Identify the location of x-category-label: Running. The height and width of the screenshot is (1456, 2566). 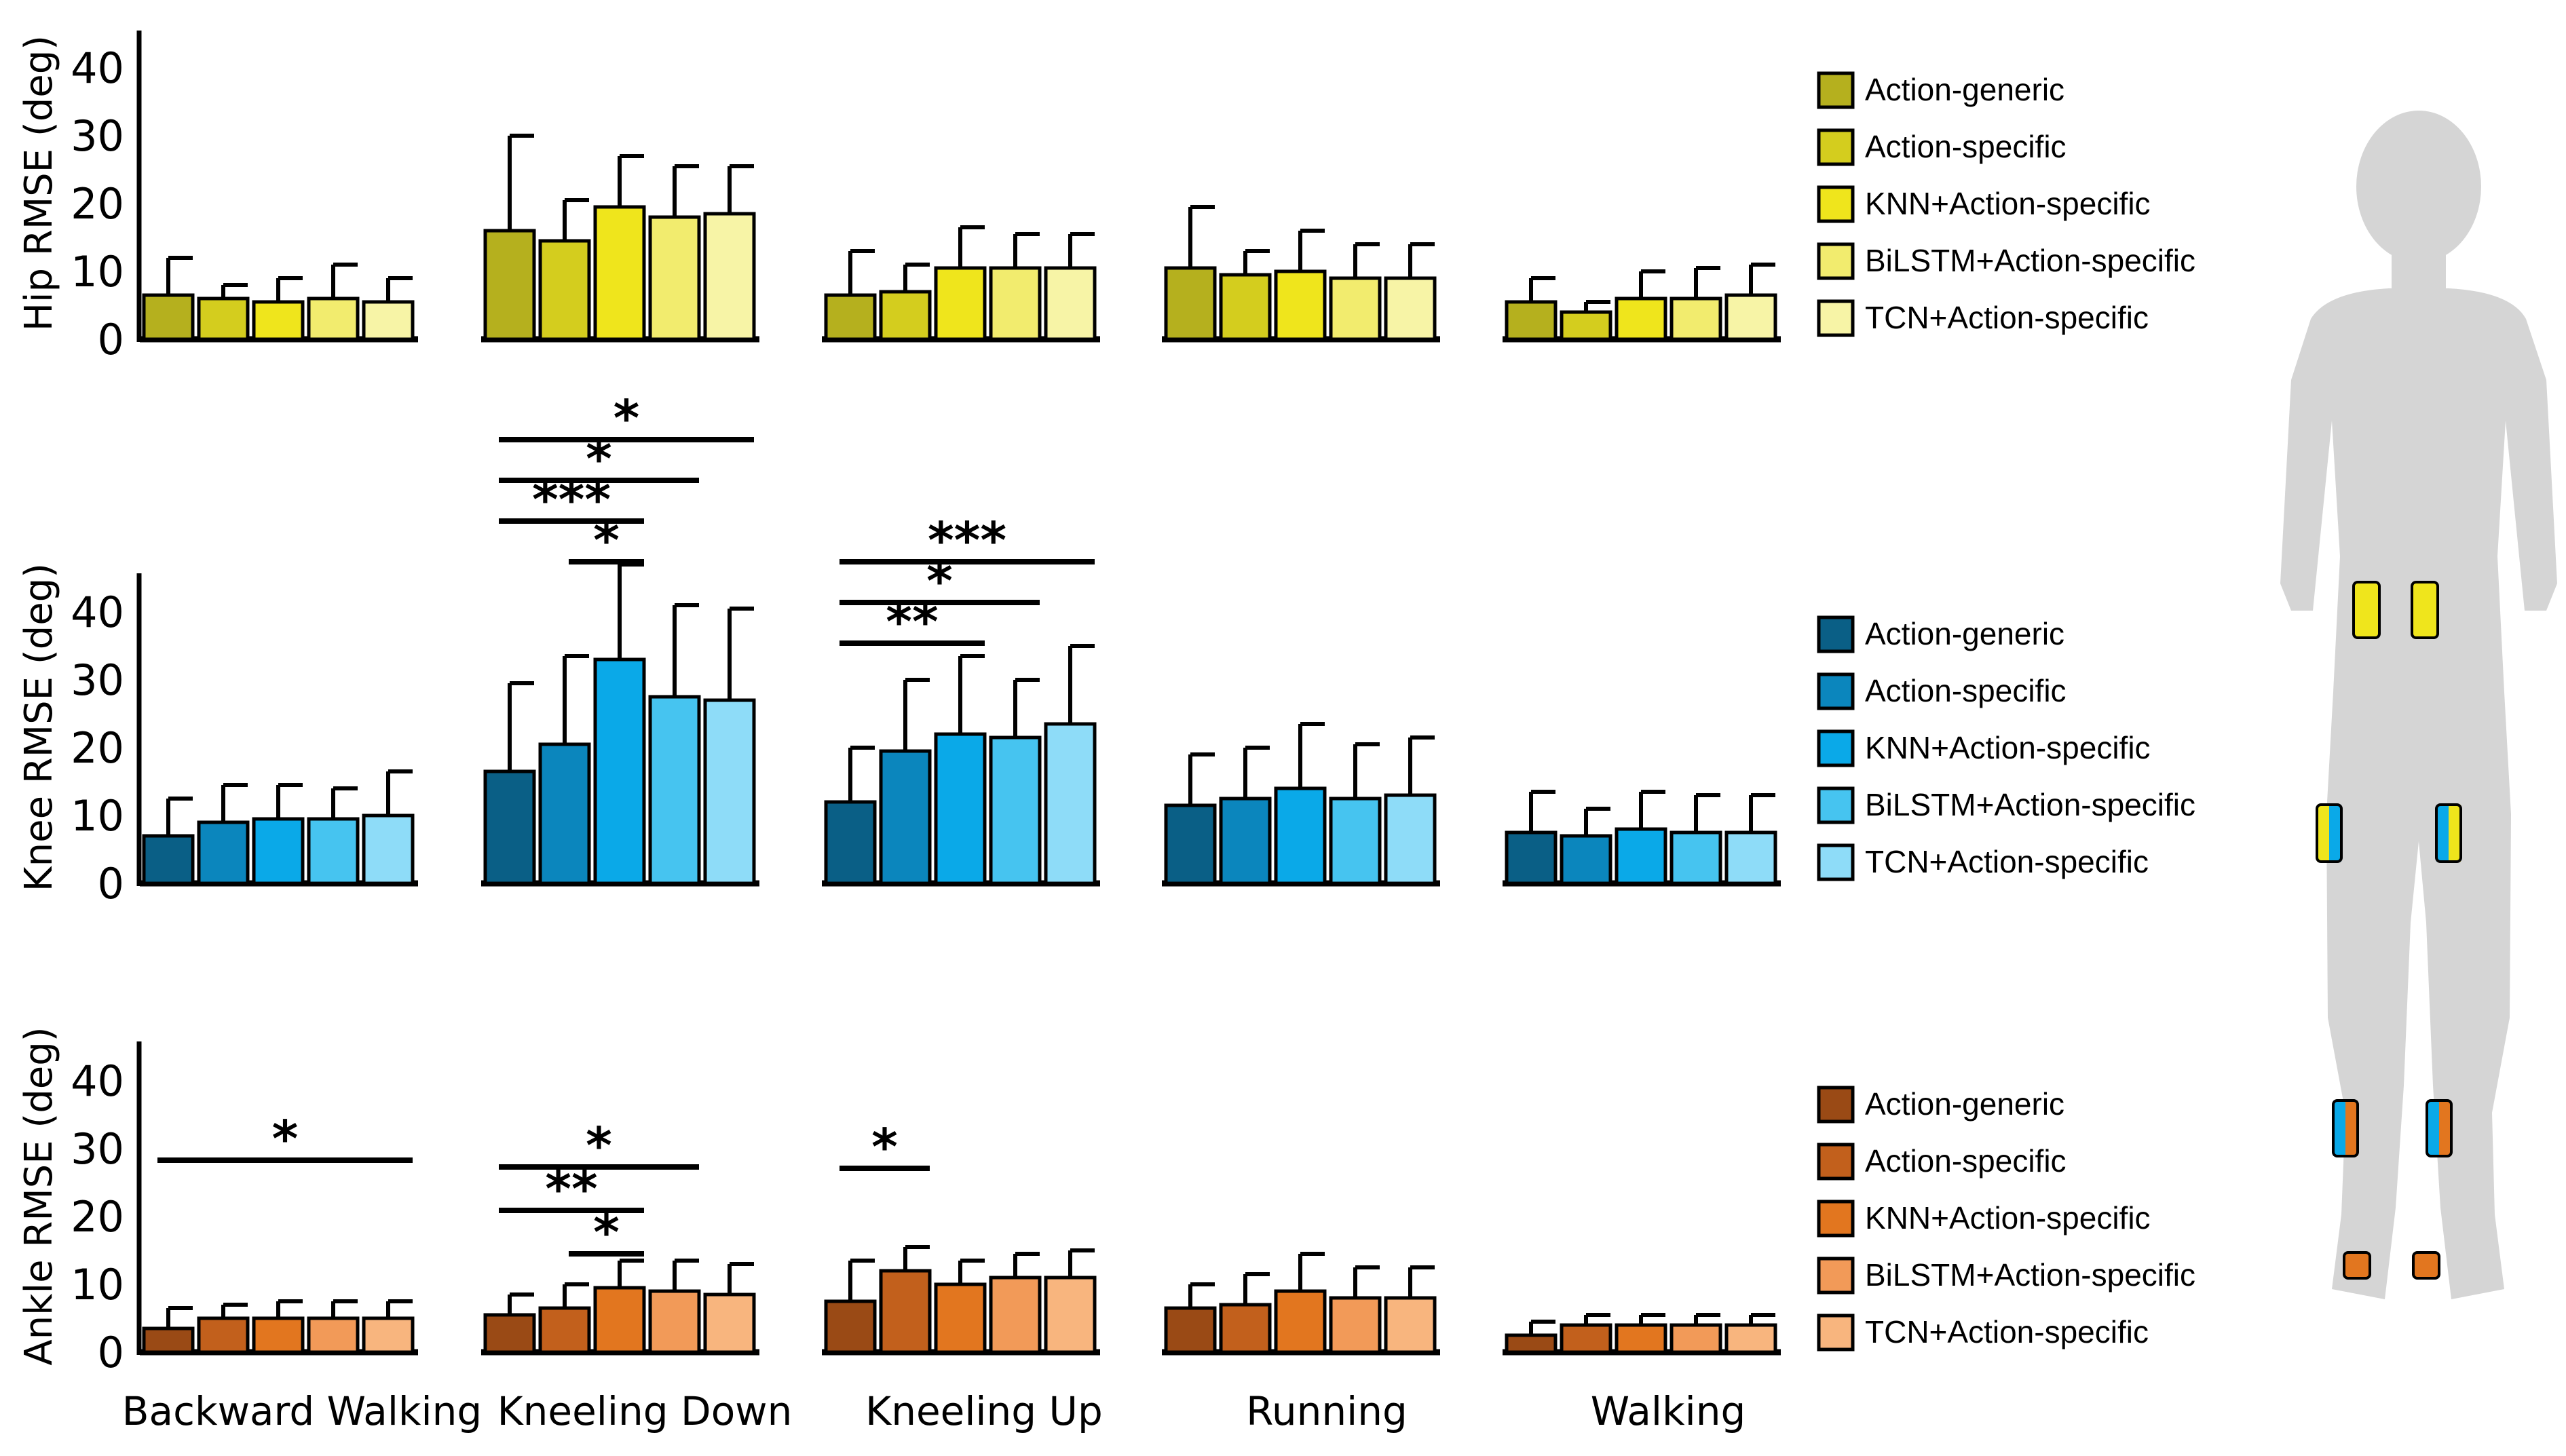
(1327, 1411).